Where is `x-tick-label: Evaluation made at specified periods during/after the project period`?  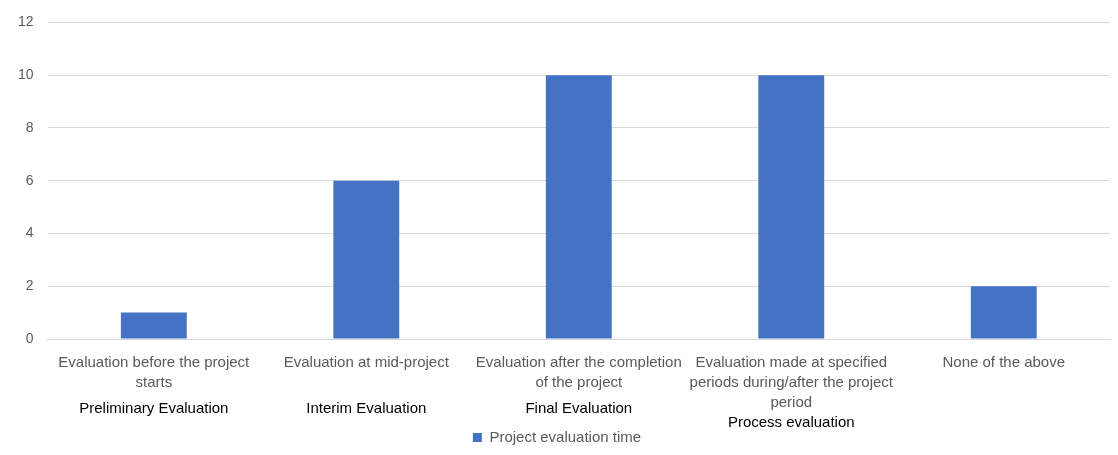 x-tick-label: Evaluation made at specified periods during/after the project period is located at coordinates (791, 382).